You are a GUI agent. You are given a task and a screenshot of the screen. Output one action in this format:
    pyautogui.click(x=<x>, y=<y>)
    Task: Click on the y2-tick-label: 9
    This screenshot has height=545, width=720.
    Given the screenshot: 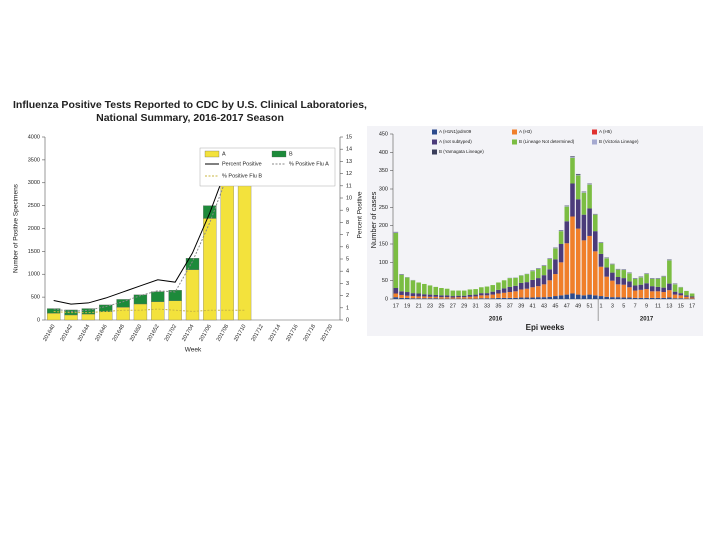 What is the action you would take?
    pyautogui.click(x=347, y=211)
    